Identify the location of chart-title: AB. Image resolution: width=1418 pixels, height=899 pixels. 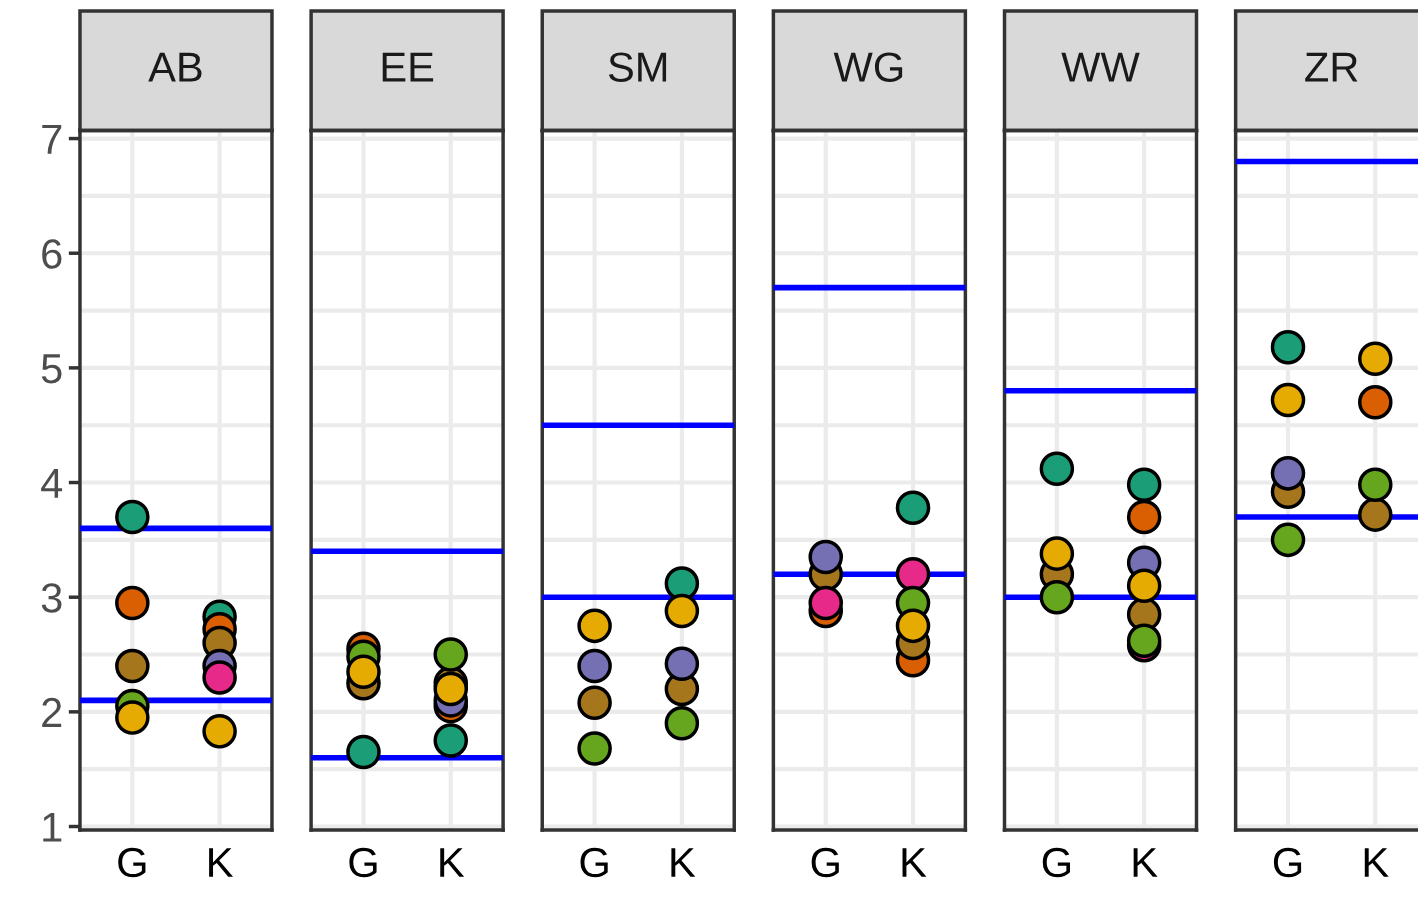
(175, 67).